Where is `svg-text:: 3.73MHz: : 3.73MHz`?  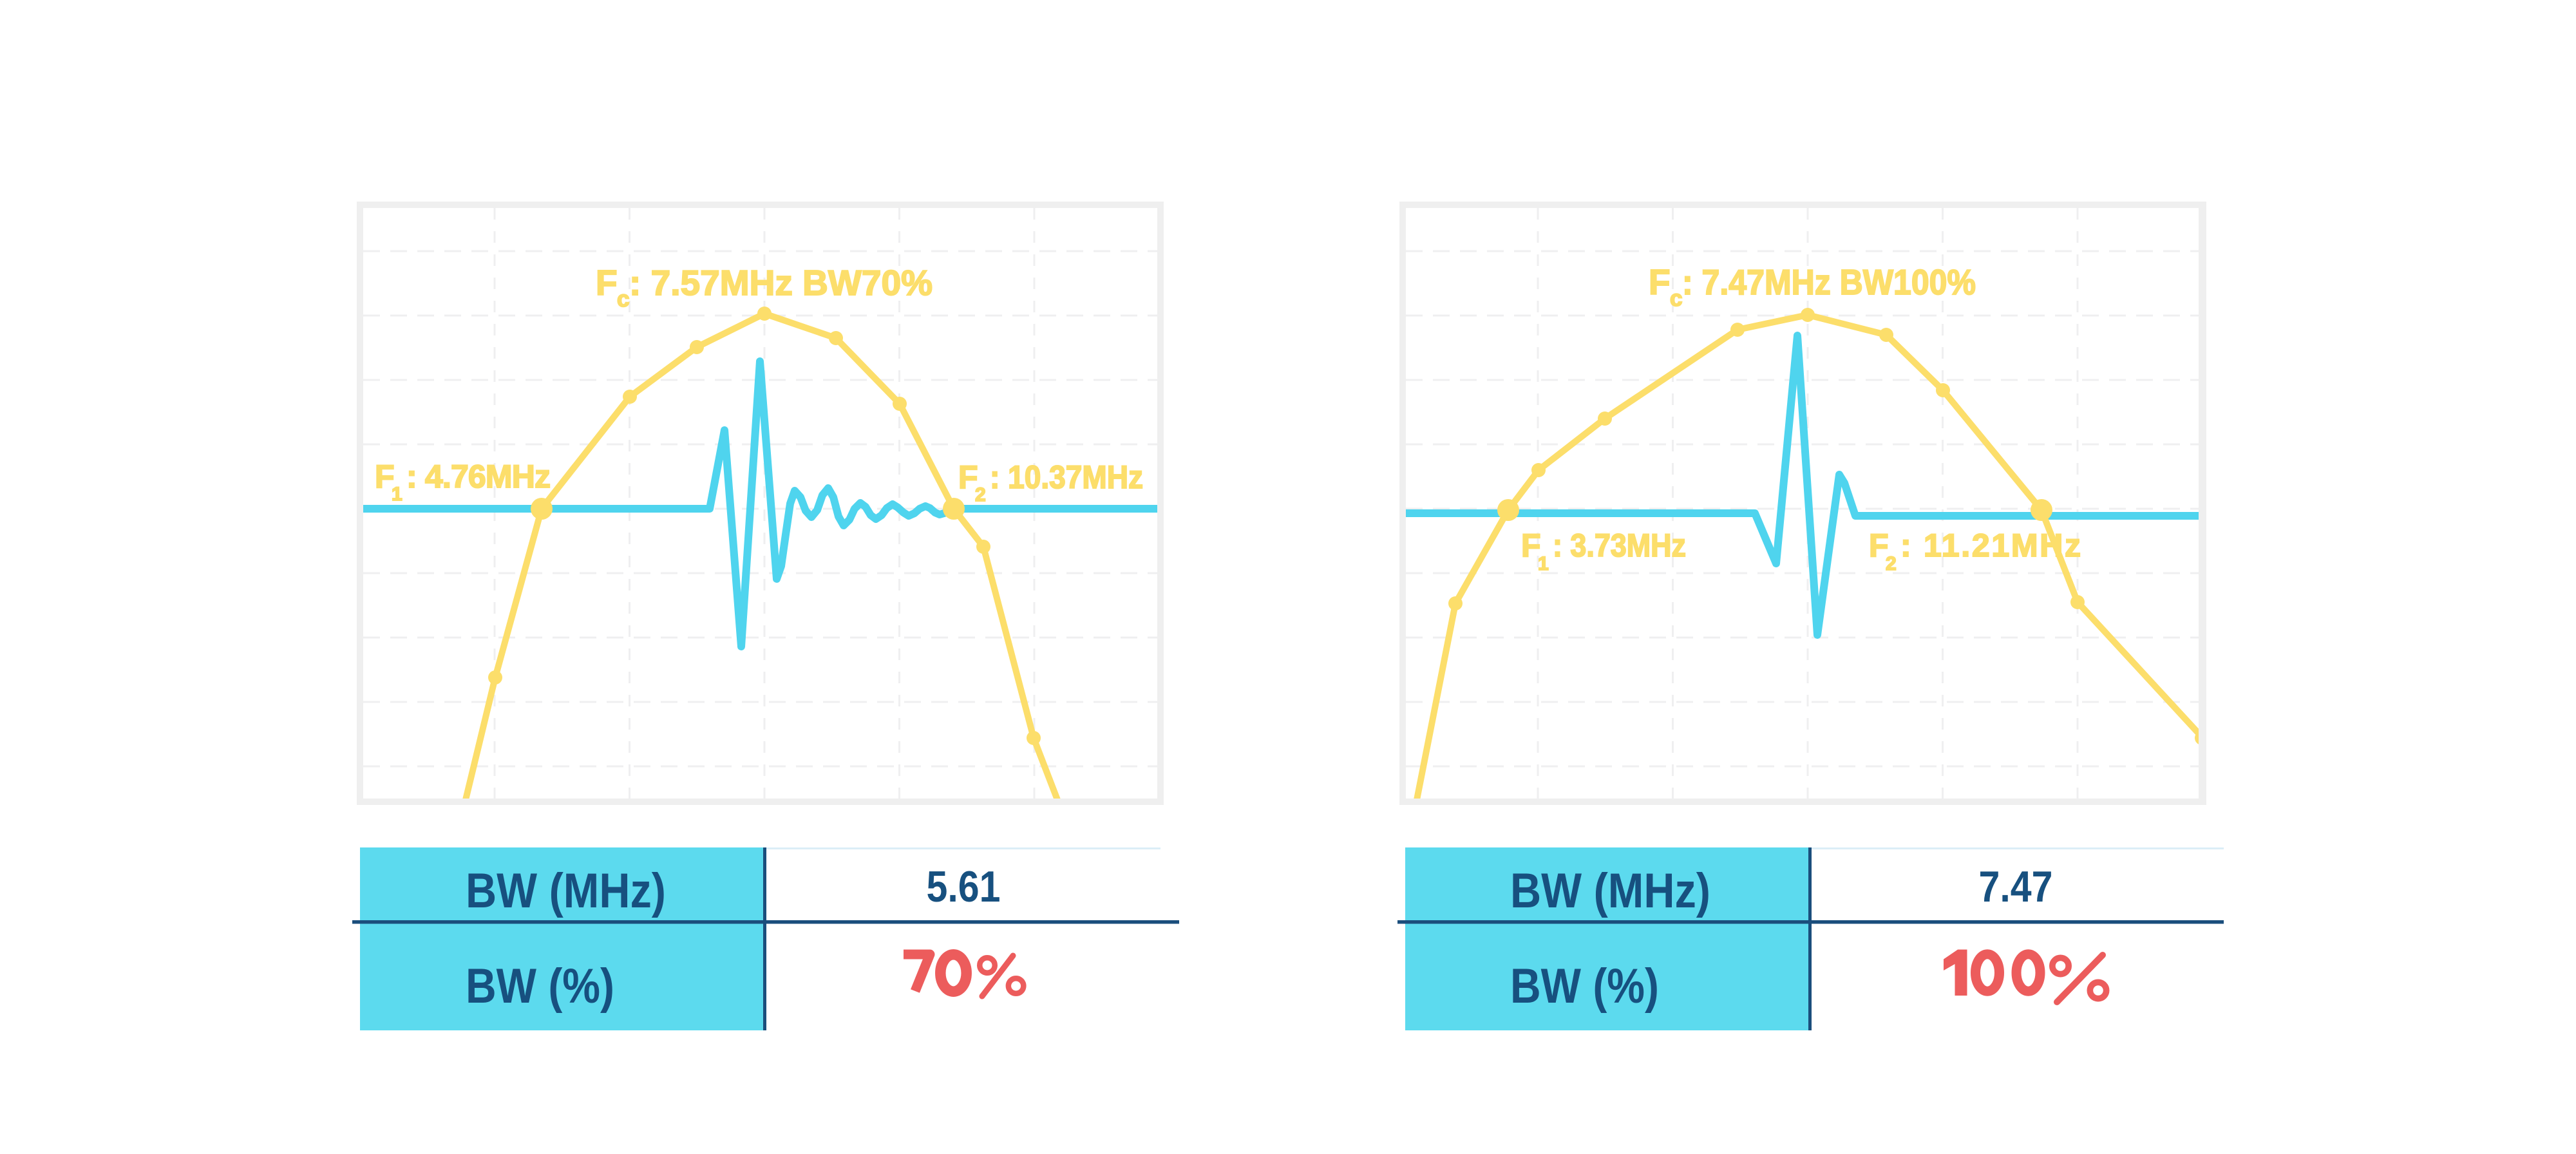
svg-text:: 3.73MHz: : 3.73MHz is located at coordinates (1620, 545).